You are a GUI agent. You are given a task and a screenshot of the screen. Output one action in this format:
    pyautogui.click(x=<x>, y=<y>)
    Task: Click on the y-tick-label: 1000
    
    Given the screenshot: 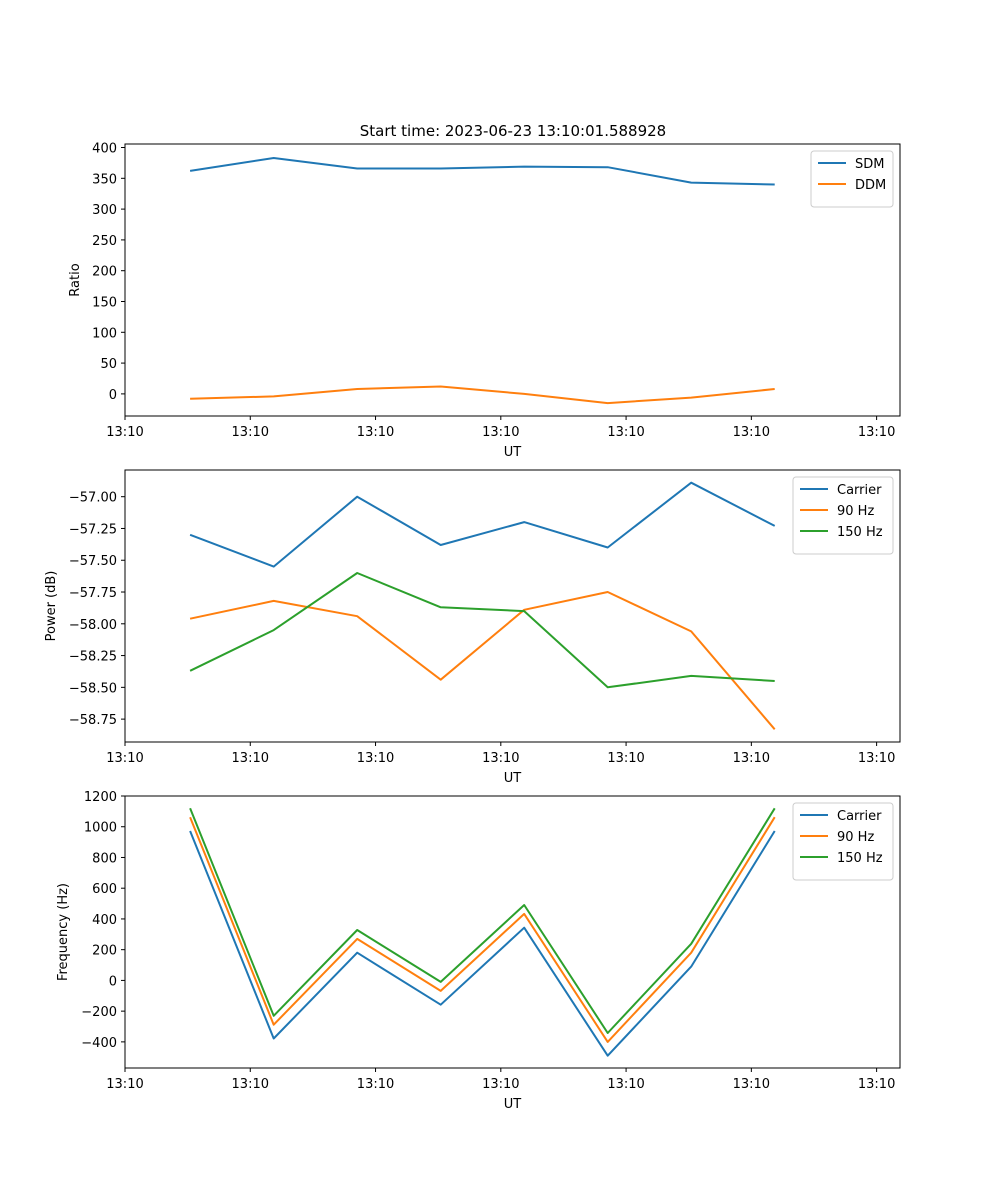 What is the action you would take?
    pyautogui.click(x=100, y=828)
    